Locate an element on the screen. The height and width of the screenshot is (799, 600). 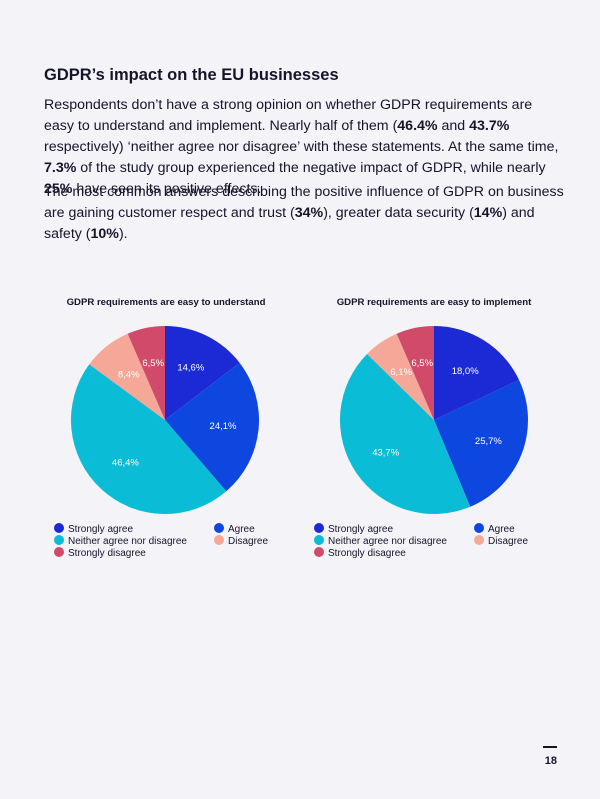
chart-title-implement: GDPR requirements are easy to implement is located at coordinates (434, 302).